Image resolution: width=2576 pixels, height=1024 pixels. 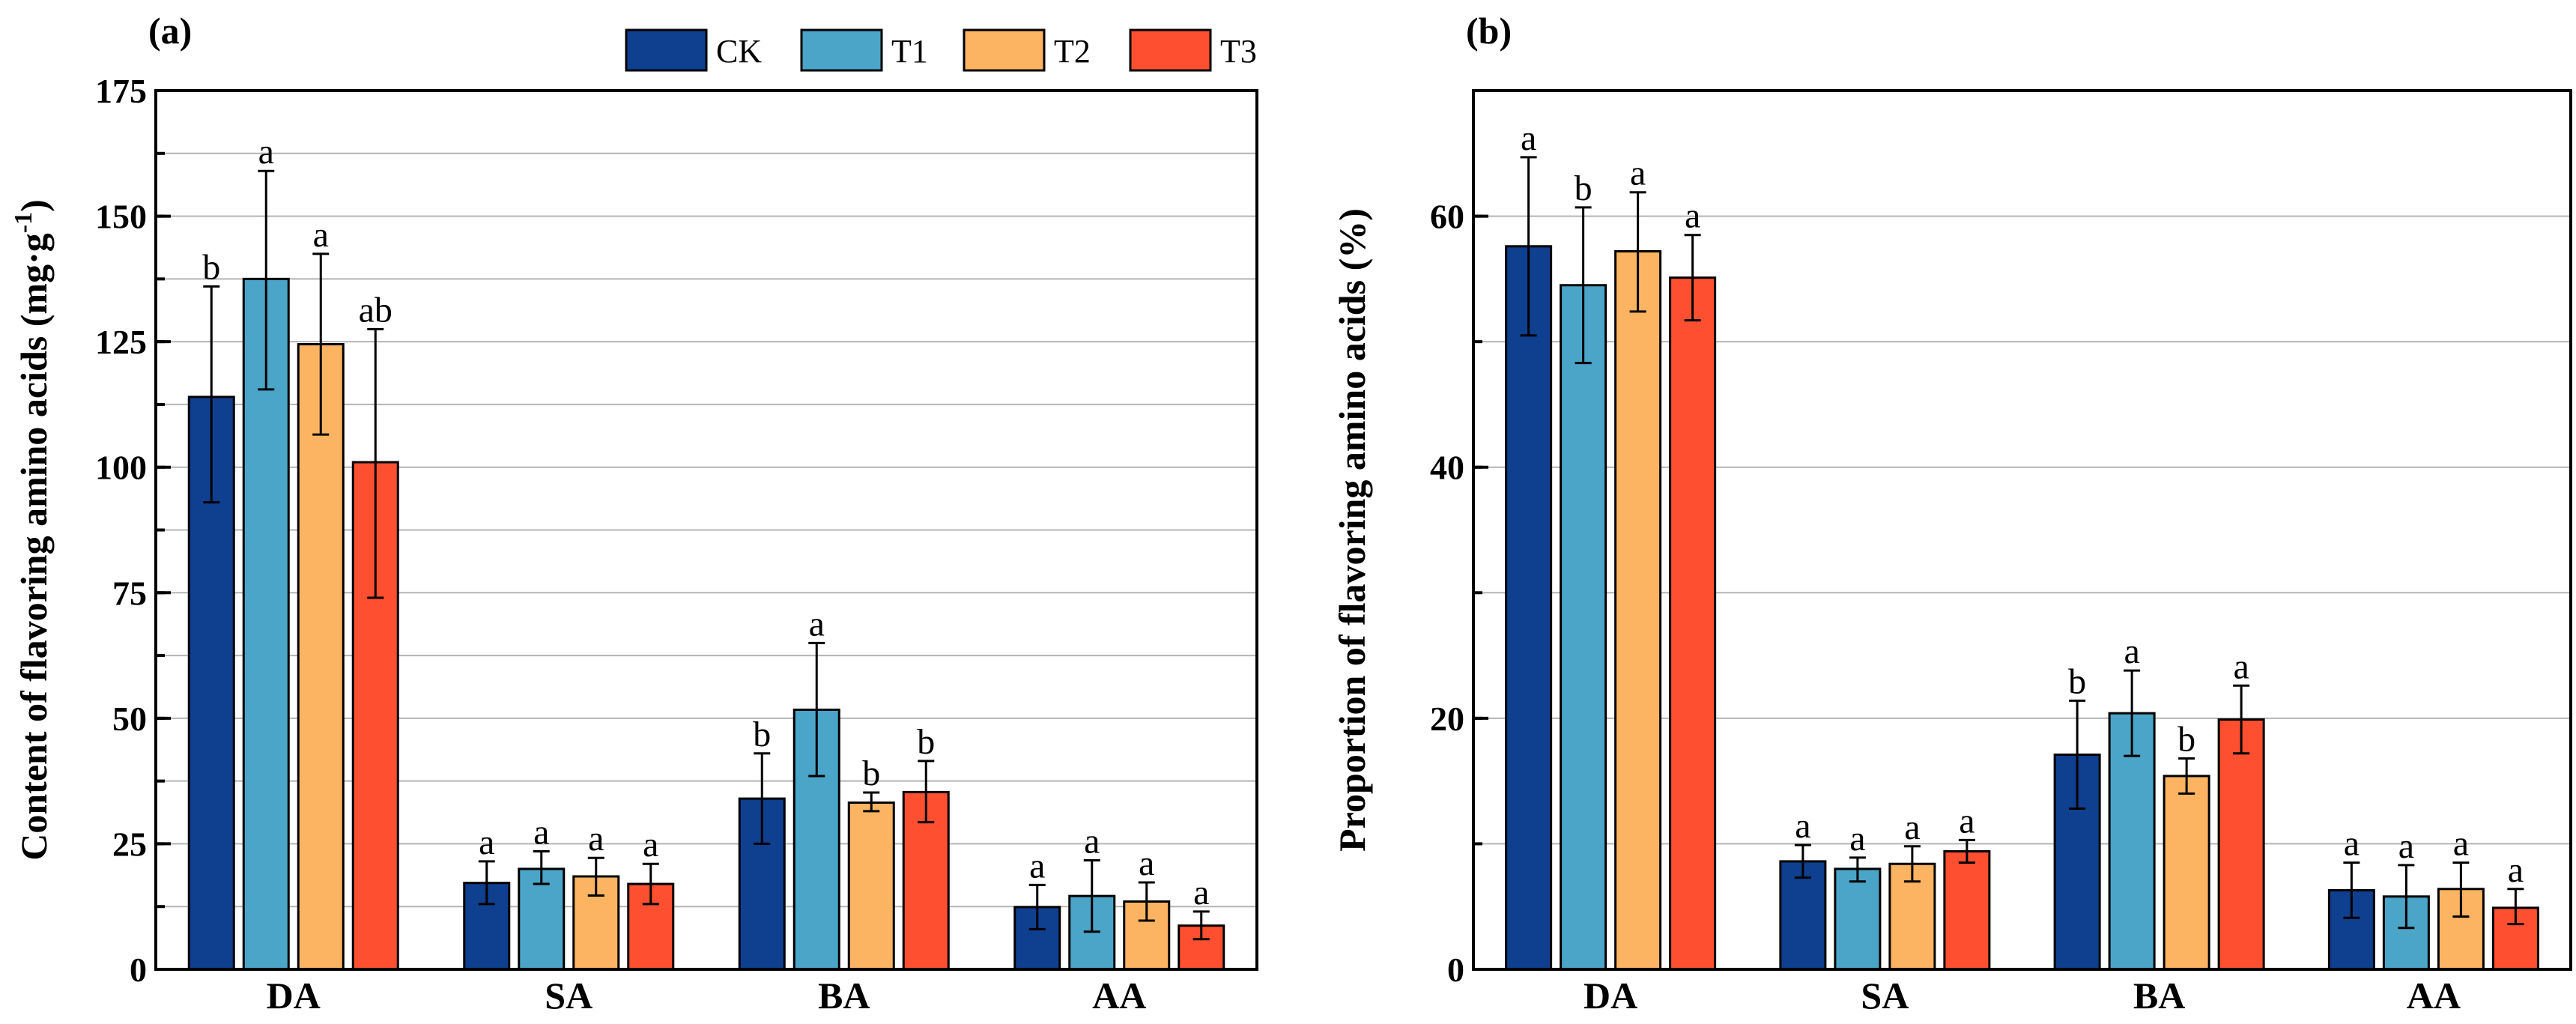 What do you see at coordinates (121, 342) in the screenshot?
I see `y-tick-label: 125` at bounding box center [121, 342].